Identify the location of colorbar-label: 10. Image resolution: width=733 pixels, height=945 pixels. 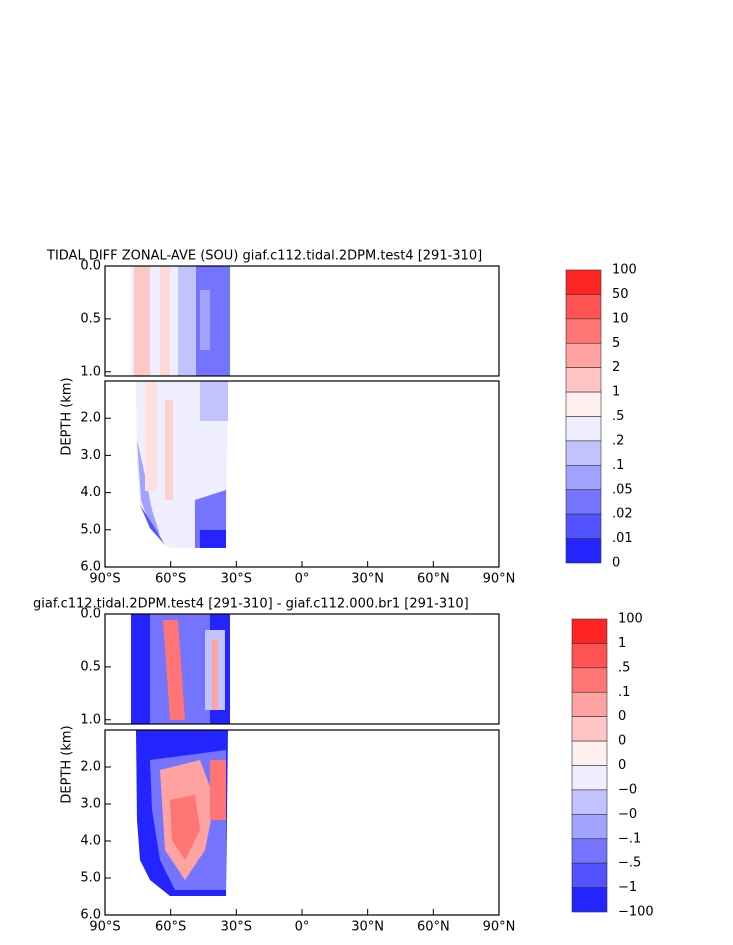
(620, 318).